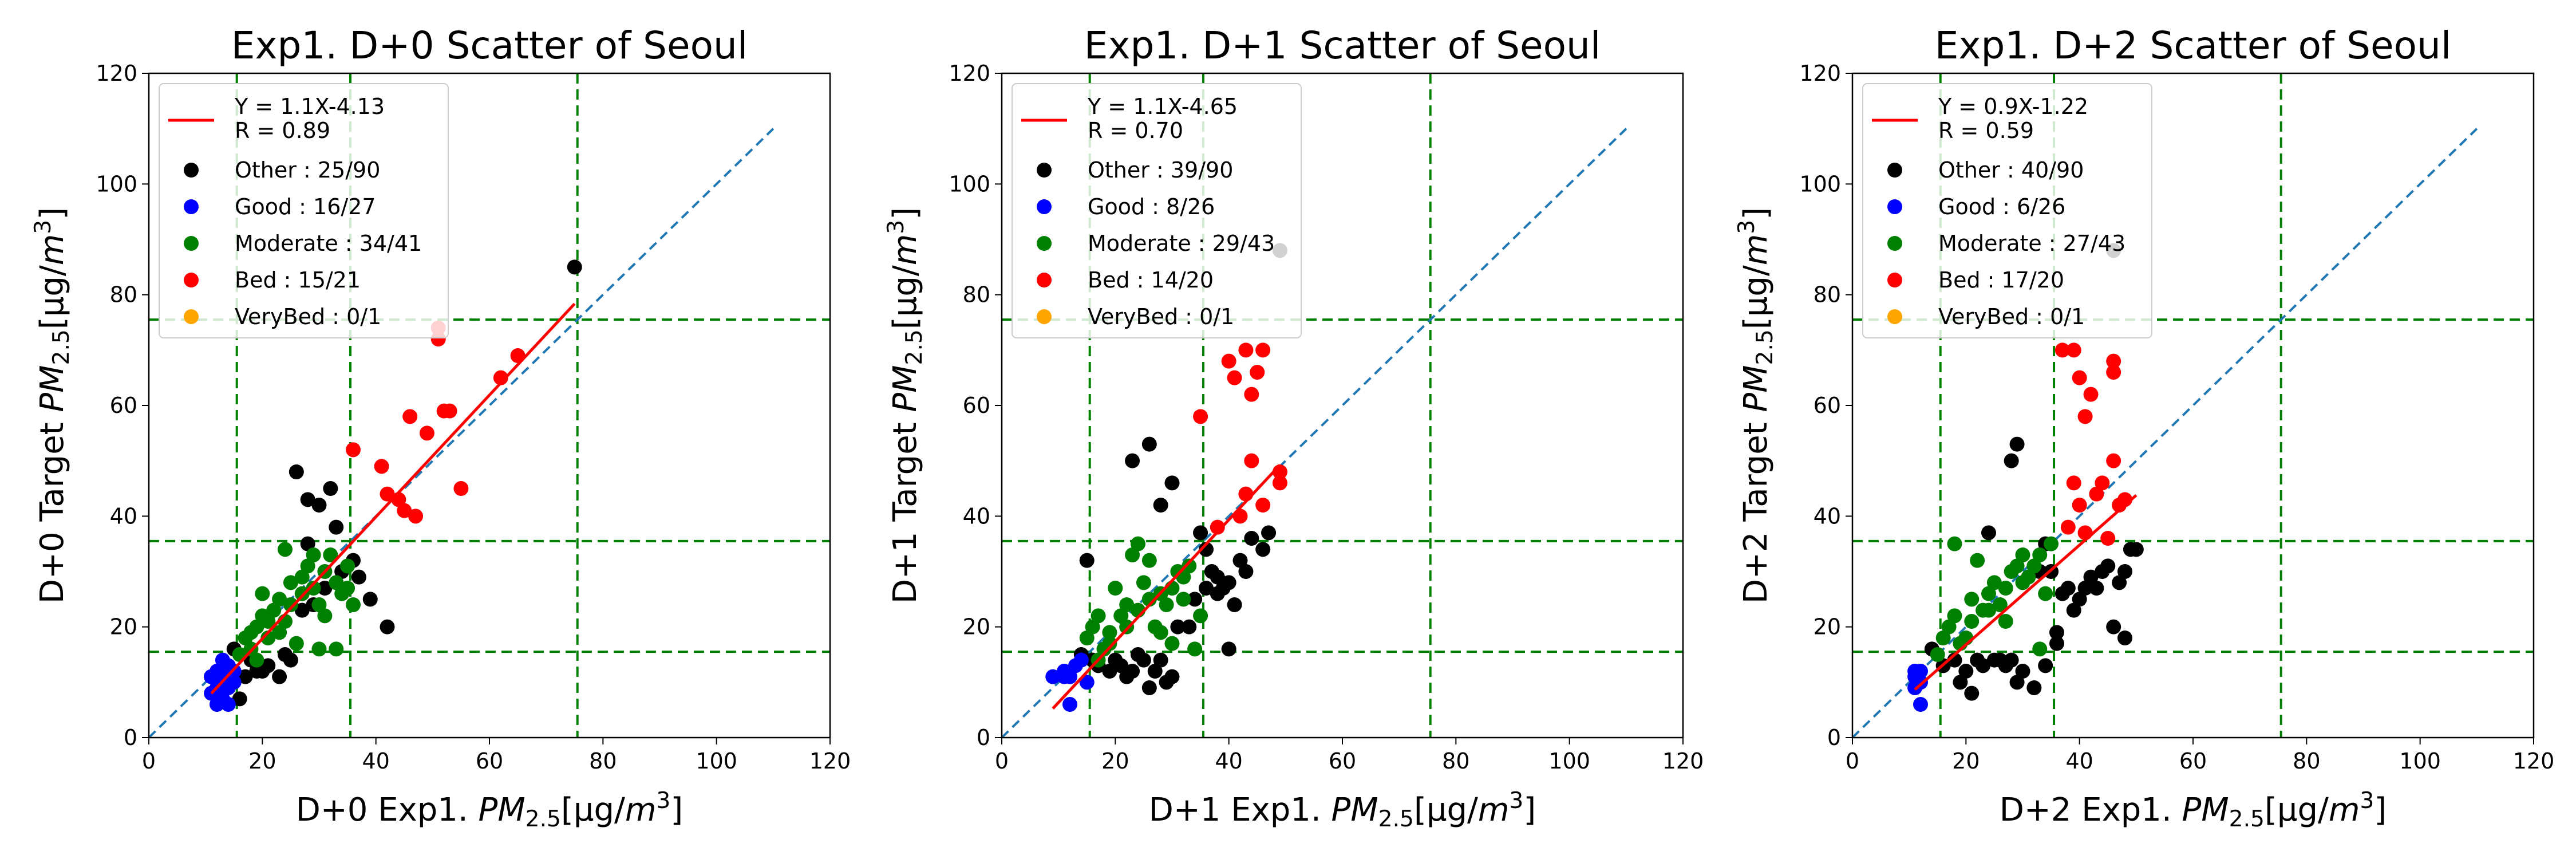 The height and width of the screenshot is (859, 2576). I want to click on chart-title: Exp1. D+2 Scatter of Seoul, so click(2193, 45).